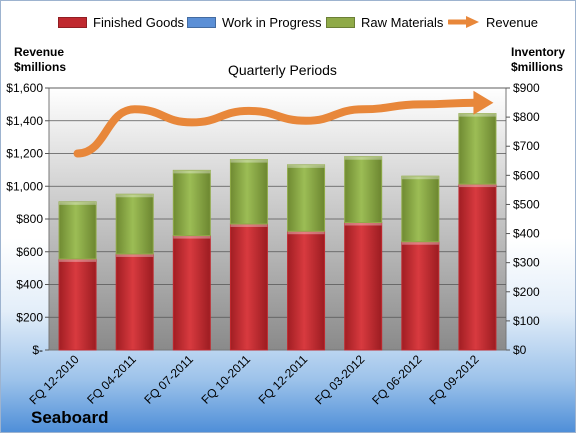  I want to click on revenue-line, so click(277, 128).